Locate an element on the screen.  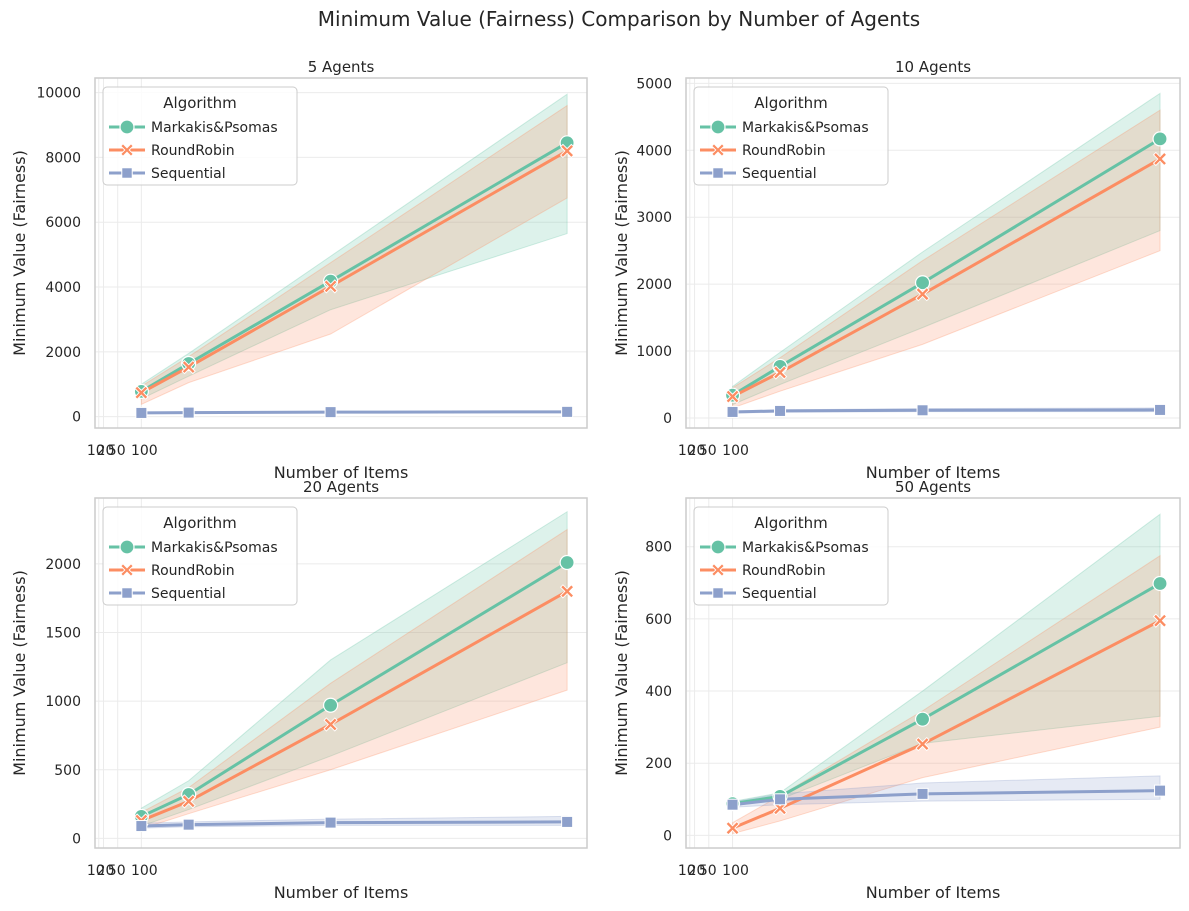
y-tick-label: 400 is located at coordinates (658, 692).